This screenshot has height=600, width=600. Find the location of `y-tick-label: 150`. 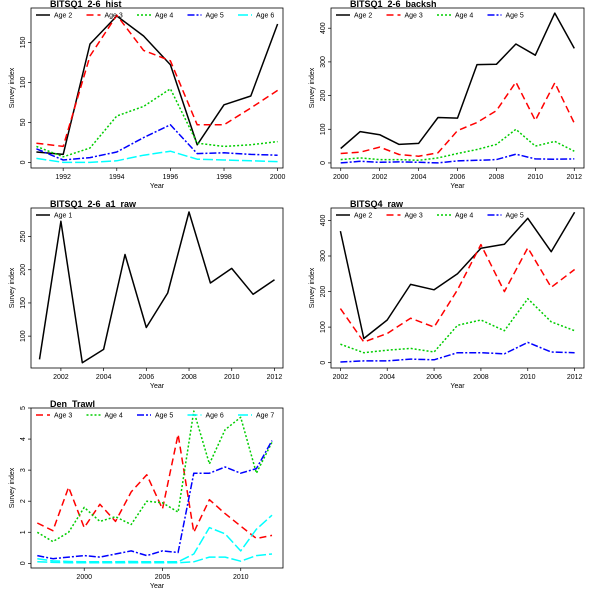

y-tick-label: 150 is located at coordinates (23, 42).